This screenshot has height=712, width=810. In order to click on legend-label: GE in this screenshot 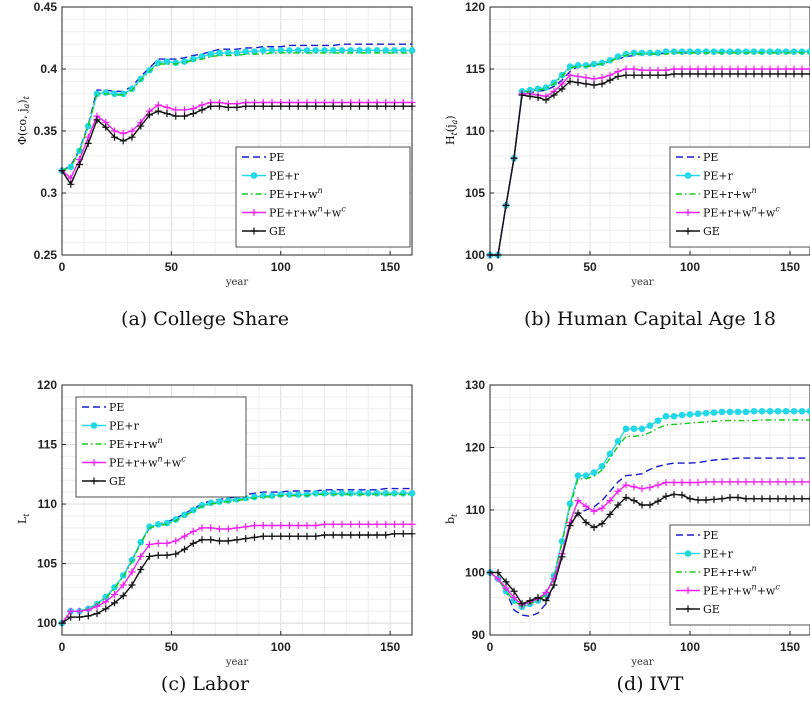, I will do `click(277, 231)`.